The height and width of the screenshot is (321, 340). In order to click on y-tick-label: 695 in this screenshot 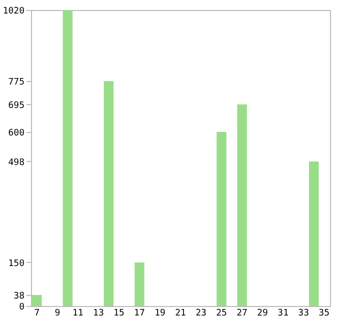, I will do `click(16, 105)`.